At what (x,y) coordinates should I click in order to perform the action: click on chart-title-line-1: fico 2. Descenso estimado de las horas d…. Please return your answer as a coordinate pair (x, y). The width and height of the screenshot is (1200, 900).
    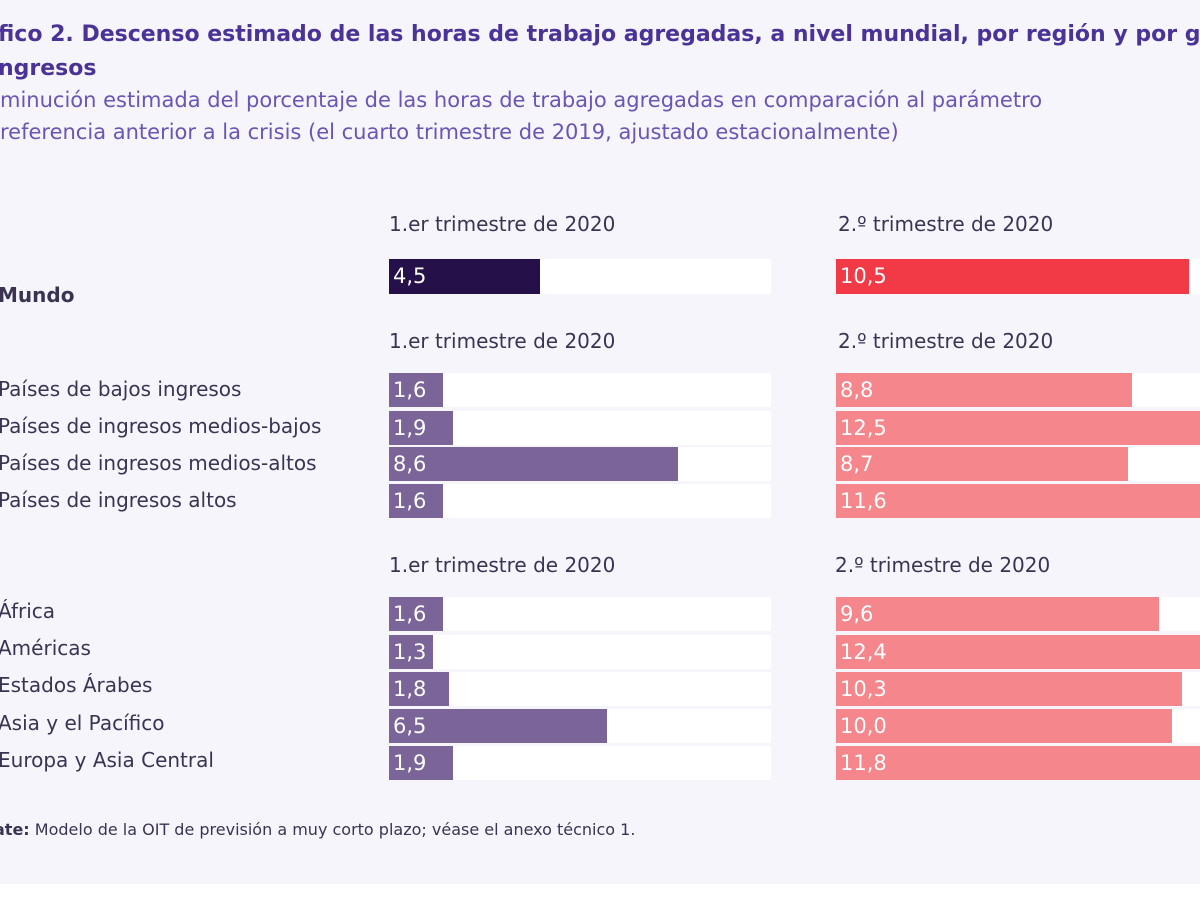
    Looking at the image, I should click on (600, 34).